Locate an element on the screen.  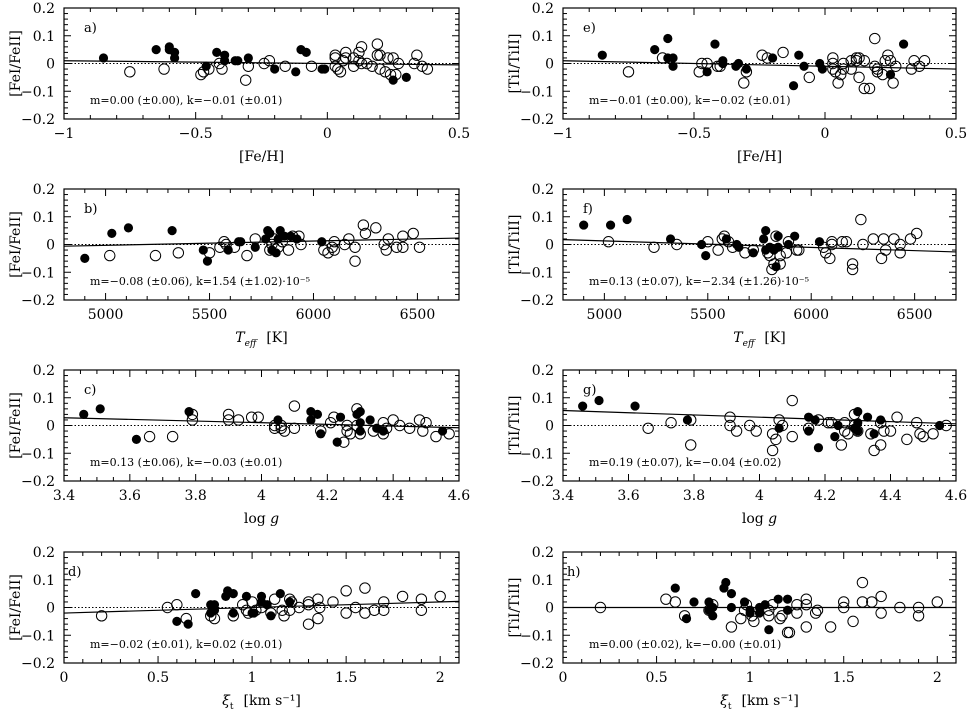
fit-annotation: m=−0.08 (±0.06), k=1.54 (±1.02)·10⁻⁵ is located at coordinates (200, 281).